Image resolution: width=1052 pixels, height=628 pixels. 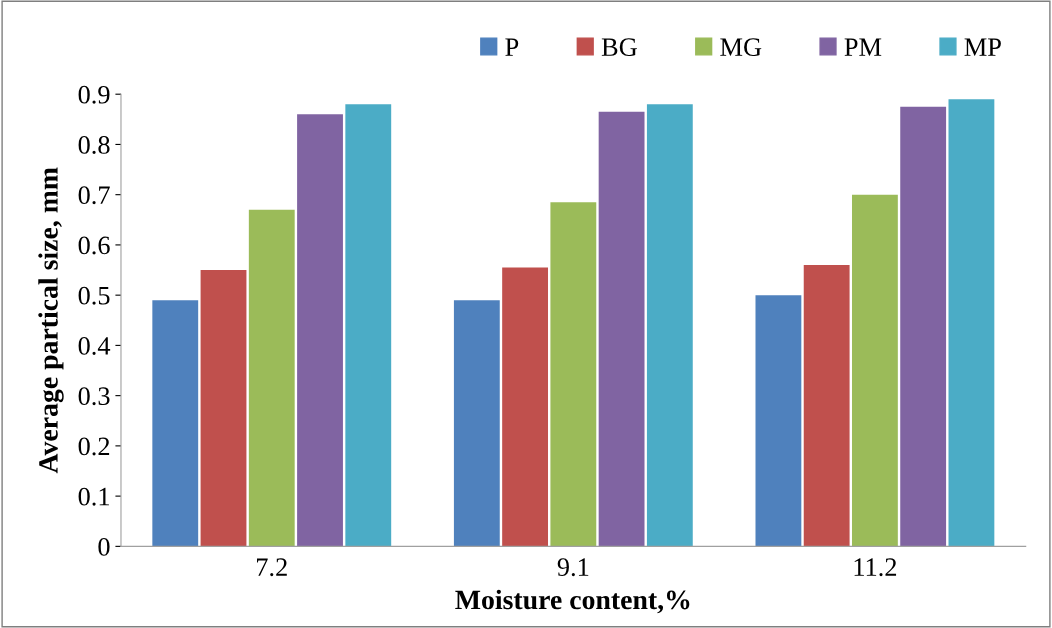 I want to click on y-tick-label: 0.1, so click(x=93, y=496).